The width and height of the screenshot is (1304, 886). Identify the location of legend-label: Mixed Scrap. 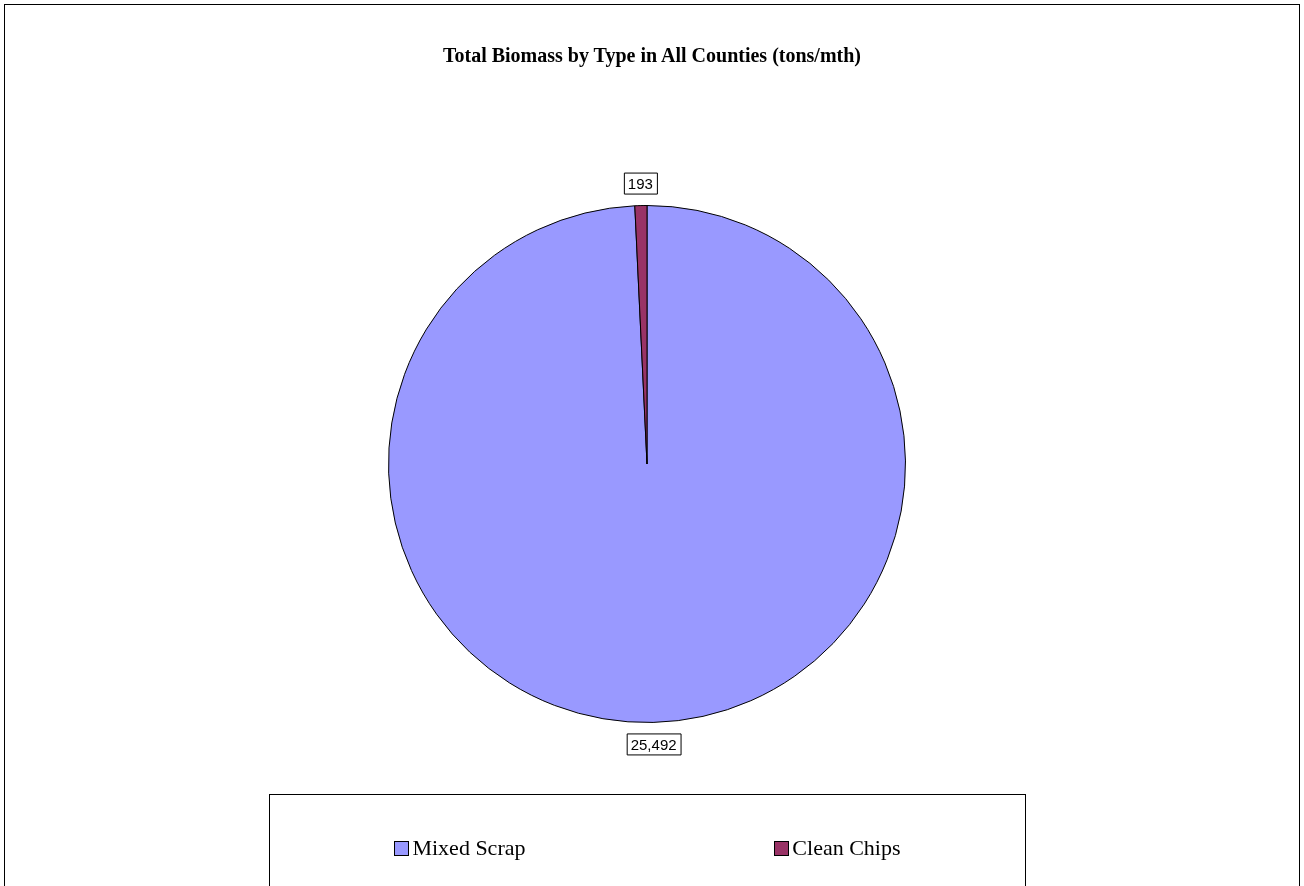
(469, 848).